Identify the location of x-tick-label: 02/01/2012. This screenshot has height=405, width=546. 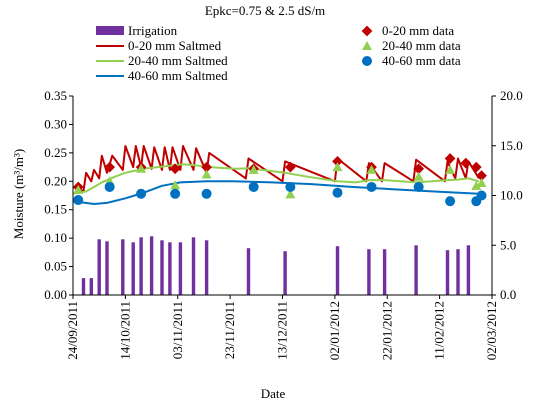
(334, 330).